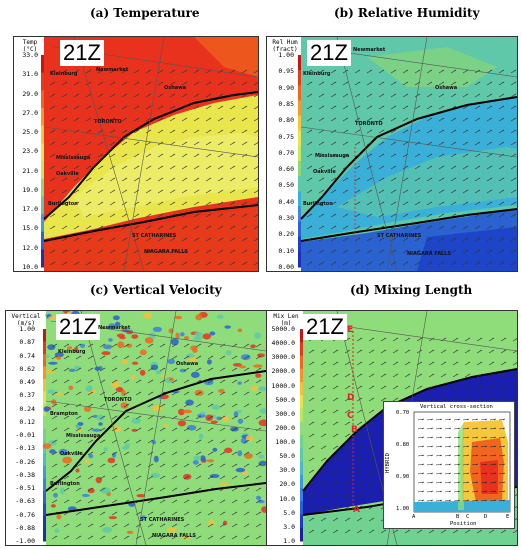  Describe the element at coordinates (25, 461) in the screenshot. I see `colorbar-tick-label: -0.26` at that location.